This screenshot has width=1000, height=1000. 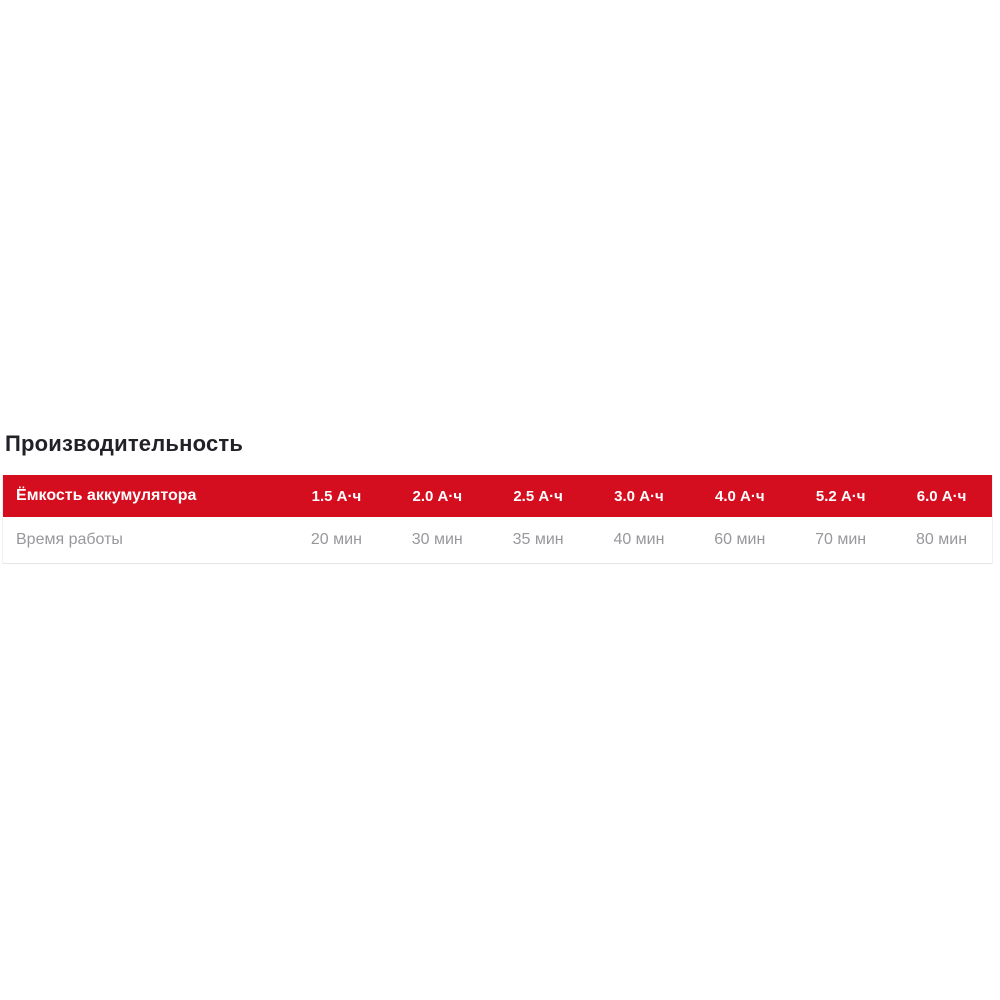 What do you see at coordinates (941, 540) in the screenshot?
I see `runtime-value-7: 80 мин` at bounding box center [941, 540].